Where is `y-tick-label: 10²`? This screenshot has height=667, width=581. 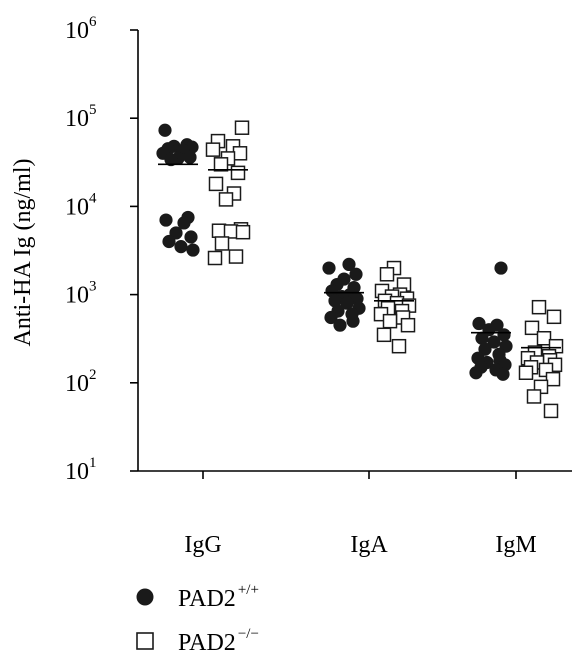
y-tick-label: 10² is located at coordinates (81, 382).